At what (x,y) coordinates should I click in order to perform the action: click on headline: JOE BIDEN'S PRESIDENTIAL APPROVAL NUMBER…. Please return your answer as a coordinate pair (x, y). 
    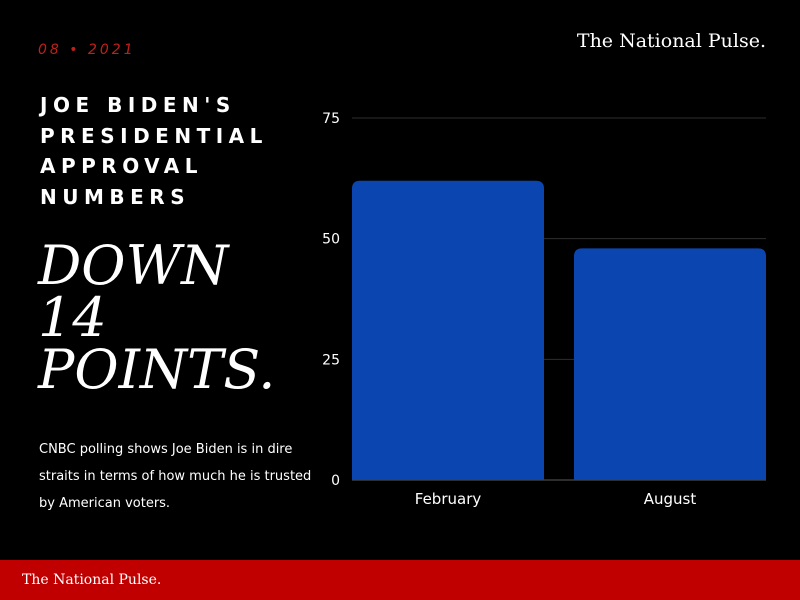
    Looking at the image, I should click on (170, 151).